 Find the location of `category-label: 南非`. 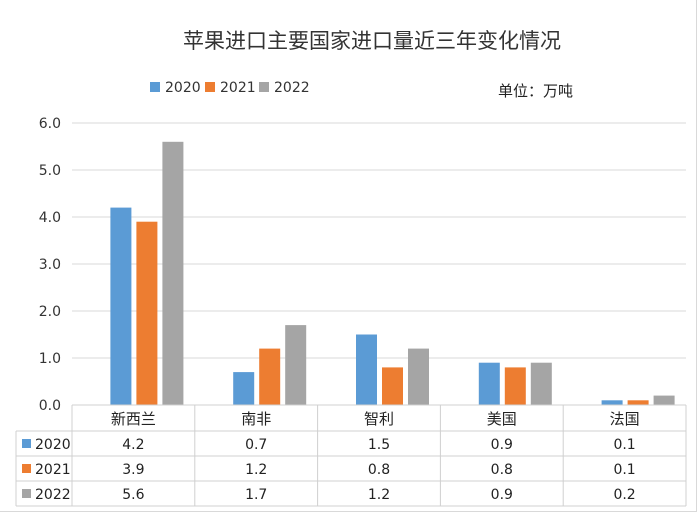

category-label: 南非 is located at coordinates (256, 419).